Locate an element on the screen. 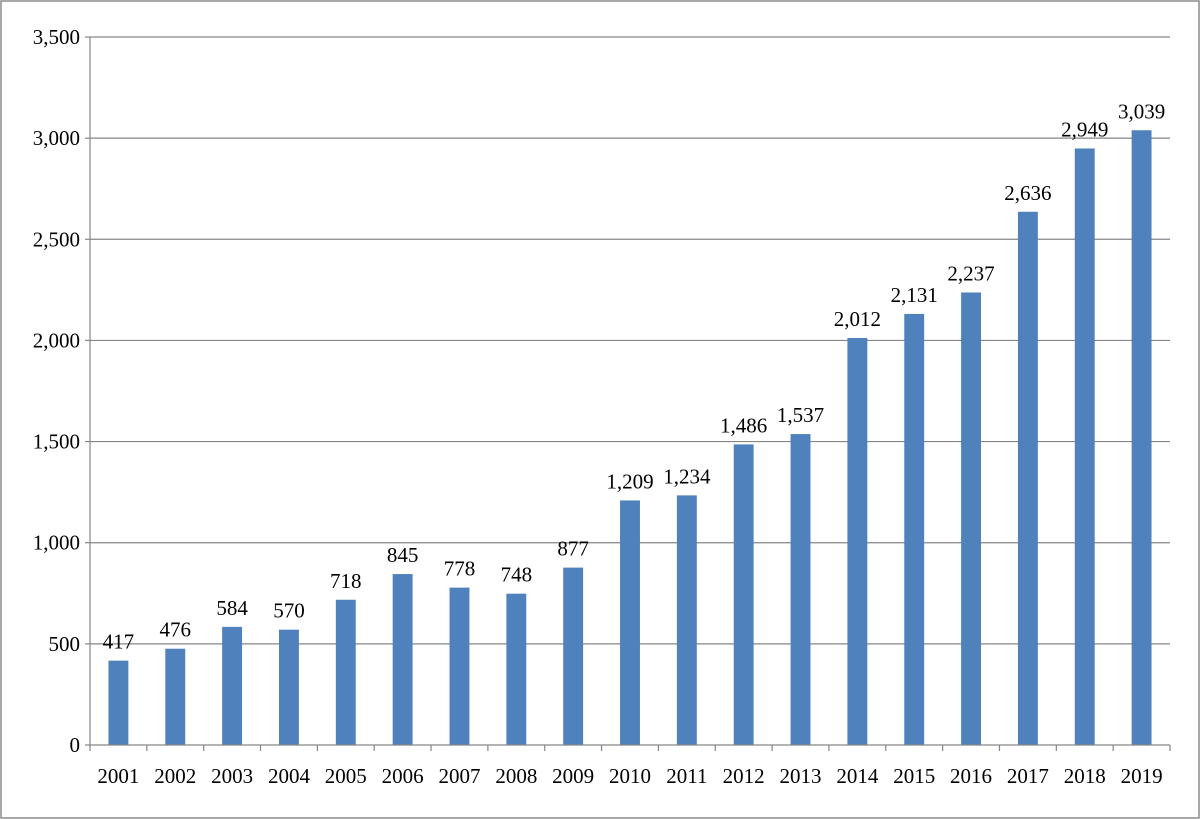 The image size is (1200, 819). data-label: 2,131 is located at coordinates (914, 295).